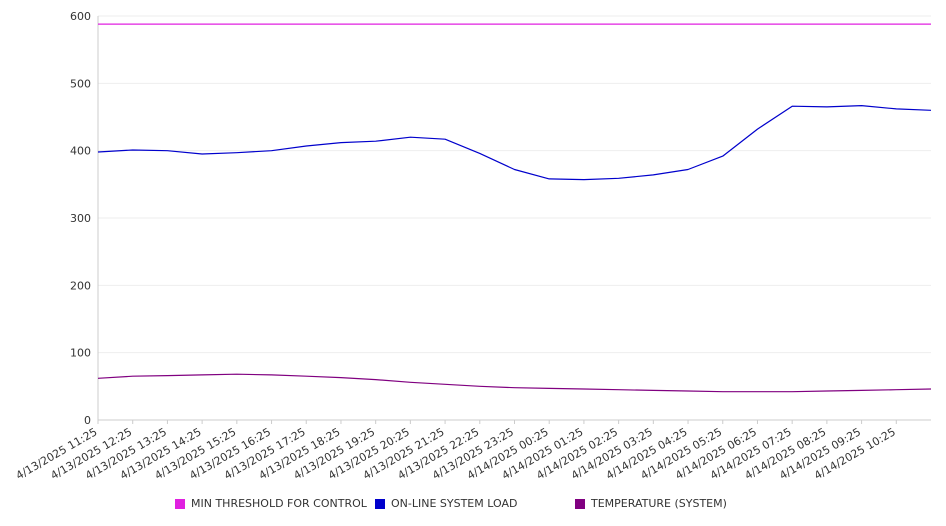  I want to click on series-line-online-system-load, so click(514, 142).